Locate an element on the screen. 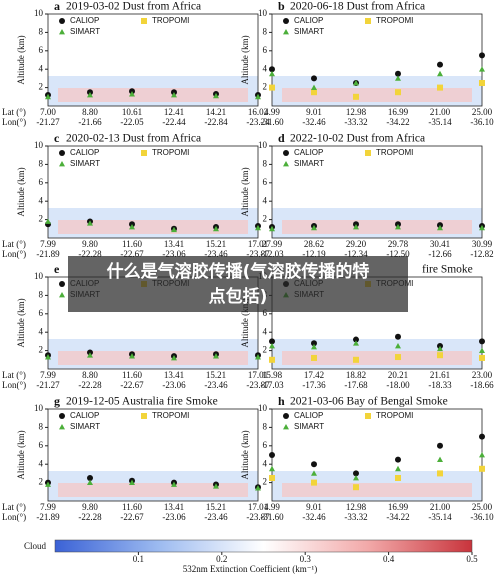 Image resolution: width=500 pixels, height=576 pixels. lat-tick-label: 12.98 is located at coordinates (356, 112).